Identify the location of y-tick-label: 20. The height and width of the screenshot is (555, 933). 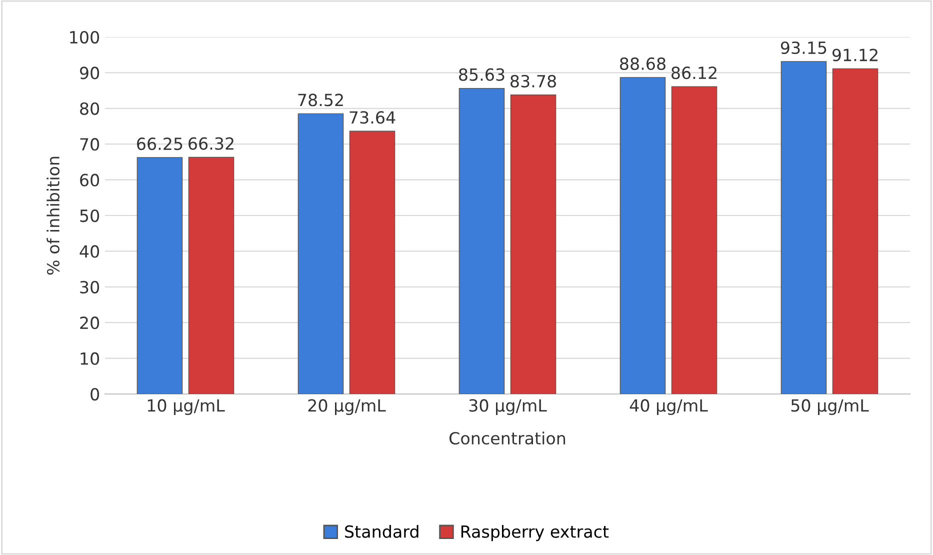
(90, 323).